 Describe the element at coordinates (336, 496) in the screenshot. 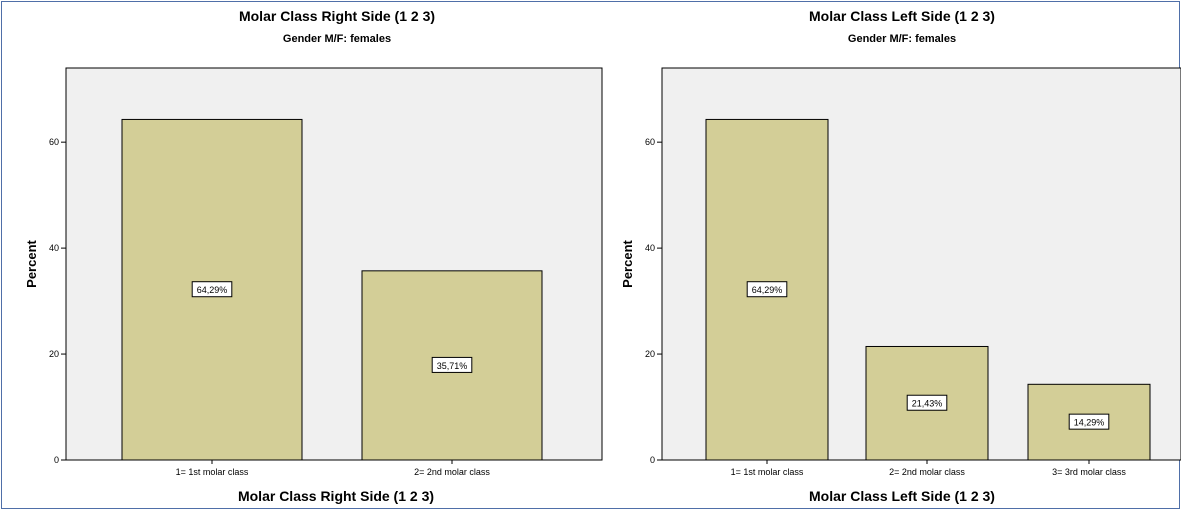

I see `x-axis-label: Molar Class Right Side (1 2 3)` at that location.